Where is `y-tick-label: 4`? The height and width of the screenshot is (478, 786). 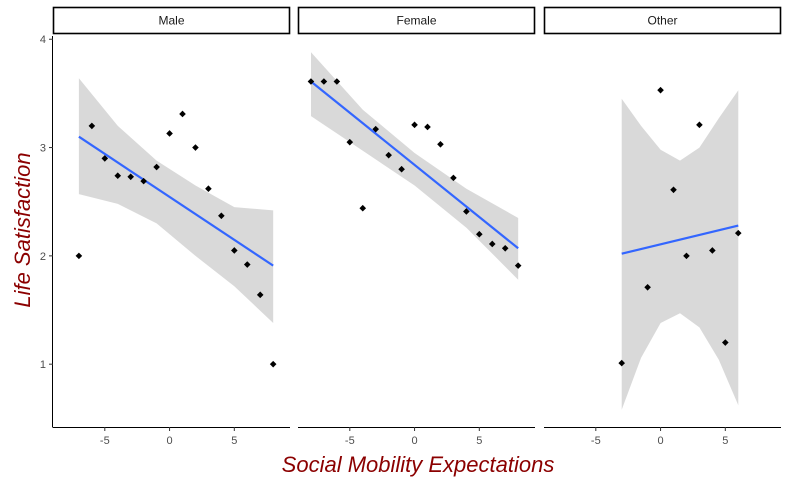 y-tick-label: 4 is located at coordinates (43, 40).